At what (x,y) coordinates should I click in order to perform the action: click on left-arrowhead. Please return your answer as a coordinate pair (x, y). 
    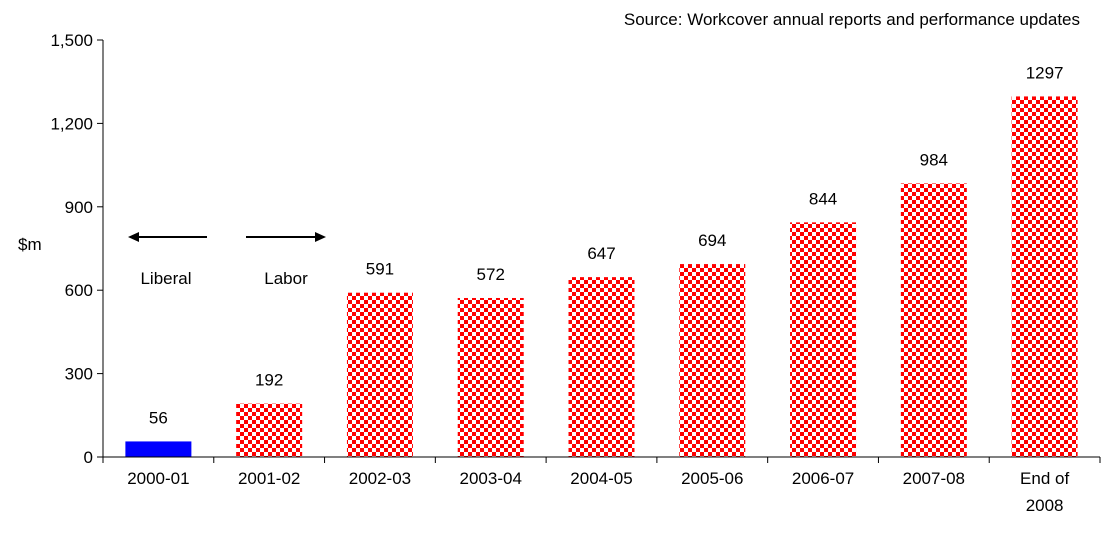
    Looking at the image, I should click on (133, 237).